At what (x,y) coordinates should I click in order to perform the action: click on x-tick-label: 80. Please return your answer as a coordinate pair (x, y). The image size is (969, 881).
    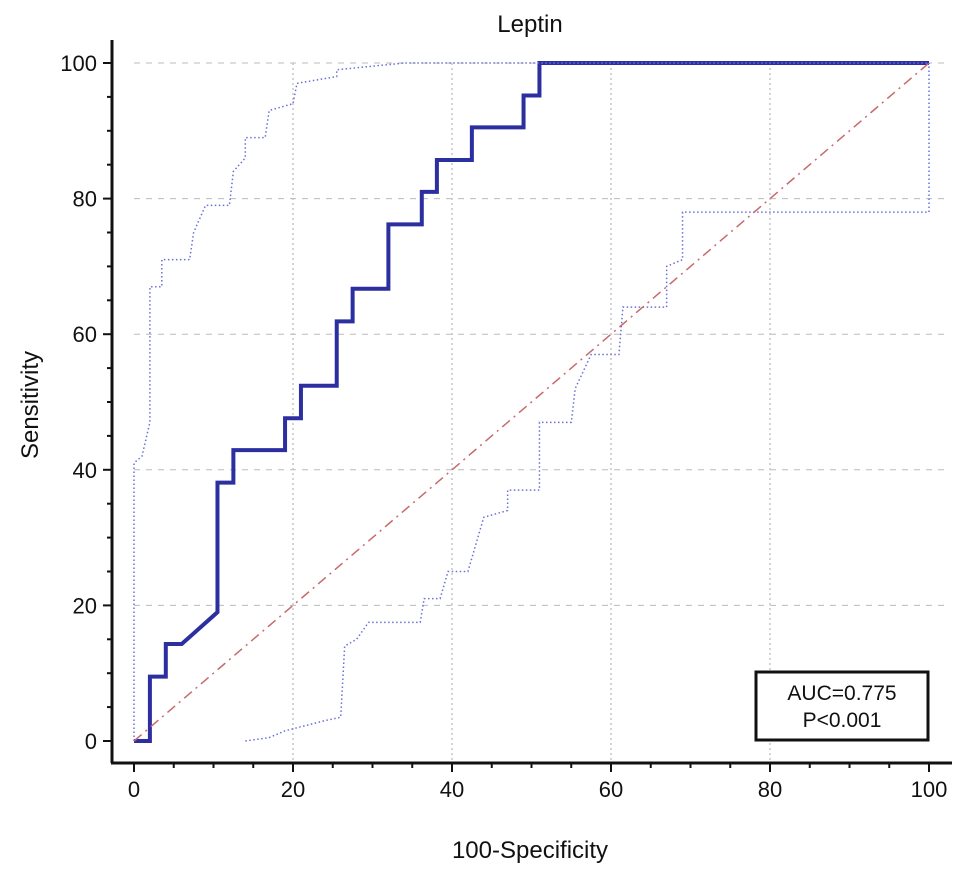
    Looking at the image, I should click on (770, 789).